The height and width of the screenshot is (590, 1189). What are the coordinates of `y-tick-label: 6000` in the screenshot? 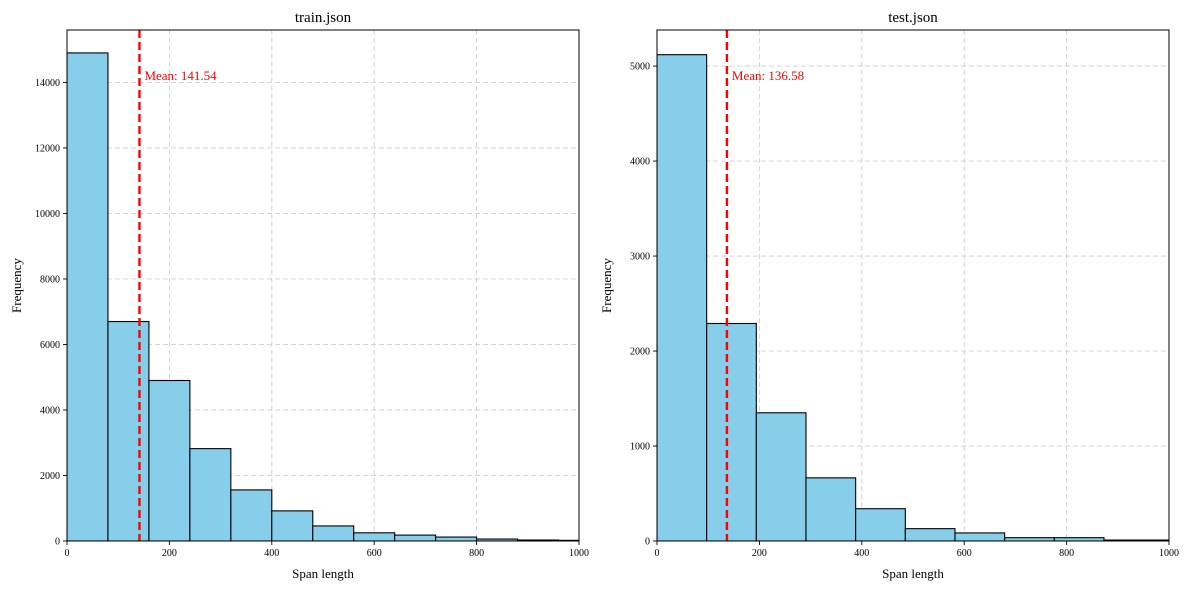 It's located at (50, 345).